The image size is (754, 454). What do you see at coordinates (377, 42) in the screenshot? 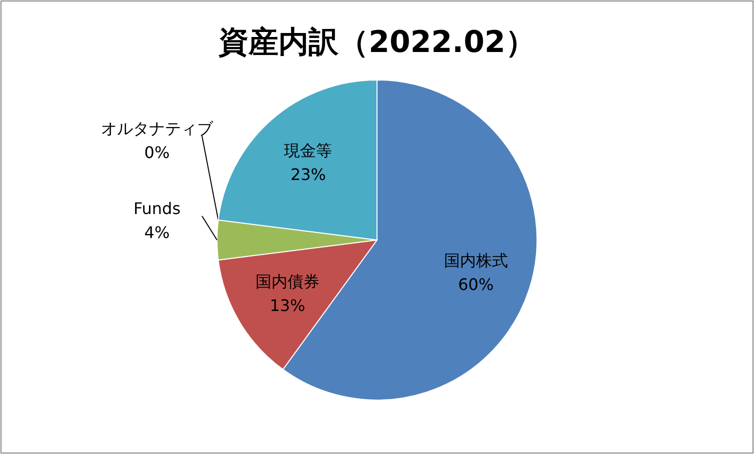
I see `chart-title: 資産内訳（2022.02）` at bounding box center [377, 42].